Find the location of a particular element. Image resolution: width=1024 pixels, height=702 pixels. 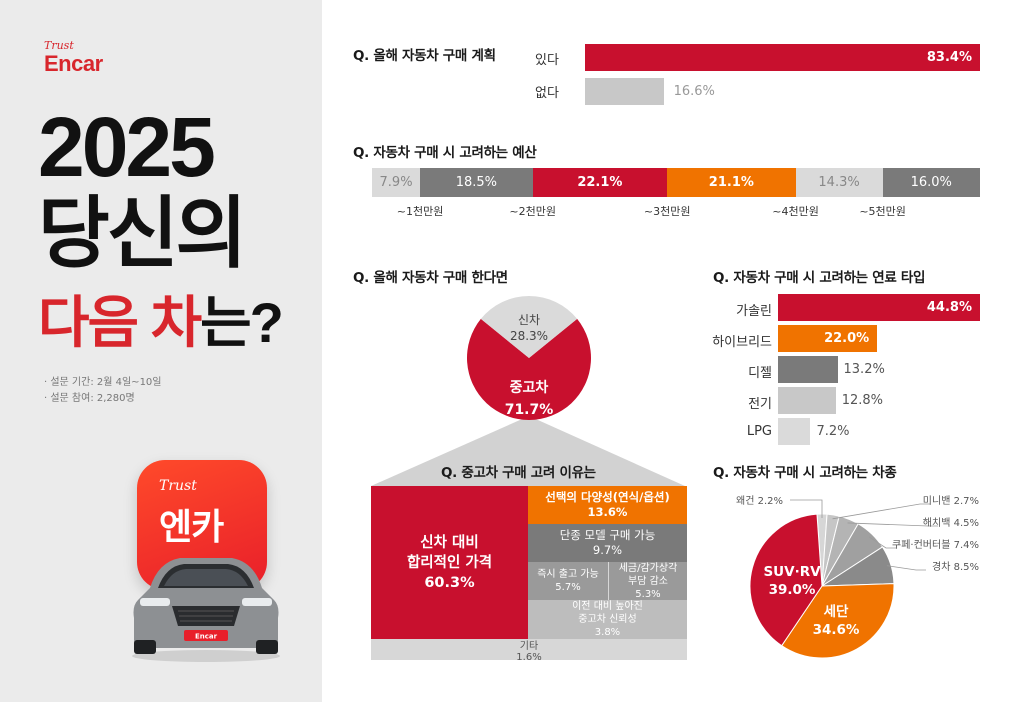

car-type-leader-minivan is located at coordinates (881, 511).